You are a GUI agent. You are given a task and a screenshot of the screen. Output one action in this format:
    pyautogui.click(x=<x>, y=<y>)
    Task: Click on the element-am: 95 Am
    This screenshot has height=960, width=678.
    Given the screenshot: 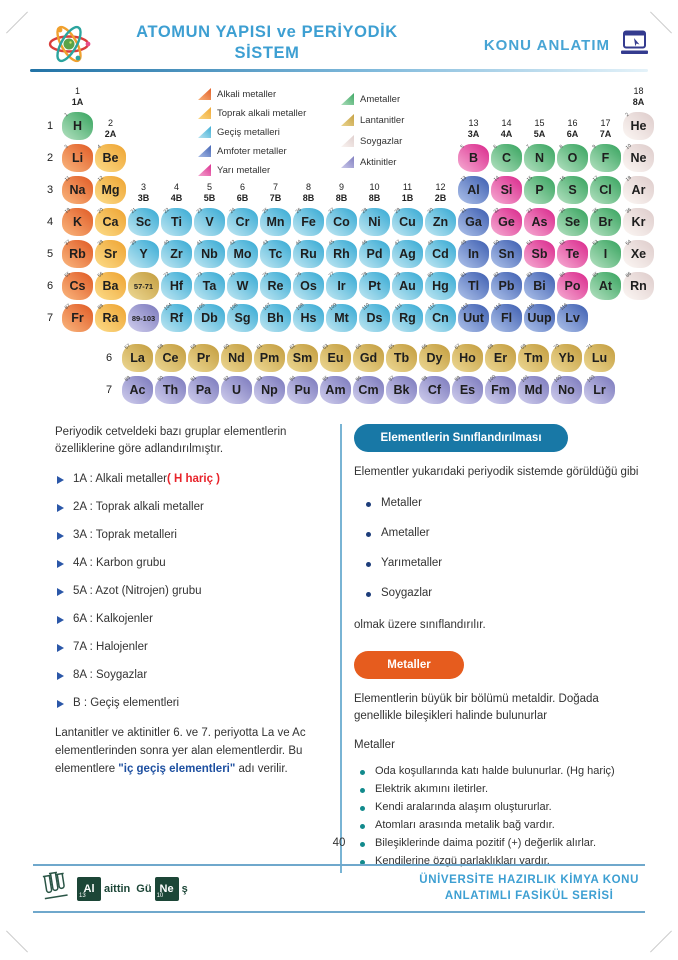 What is the action you would take?
    pyautogui.click(x=335, y=389)
    